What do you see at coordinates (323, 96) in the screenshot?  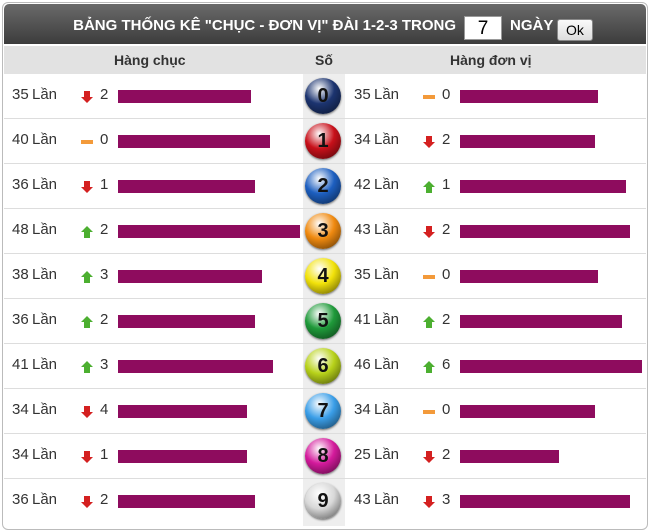 I see `digit-ball: 0` at bounding box center [323, 96].